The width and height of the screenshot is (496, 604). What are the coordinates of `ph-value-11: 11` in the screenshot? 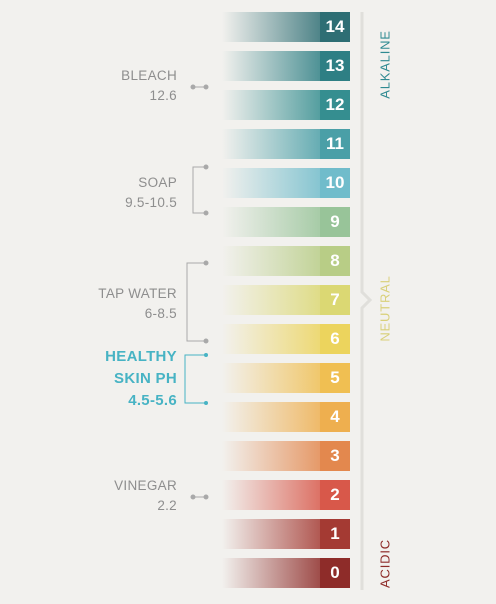 It's located at (335, 144).